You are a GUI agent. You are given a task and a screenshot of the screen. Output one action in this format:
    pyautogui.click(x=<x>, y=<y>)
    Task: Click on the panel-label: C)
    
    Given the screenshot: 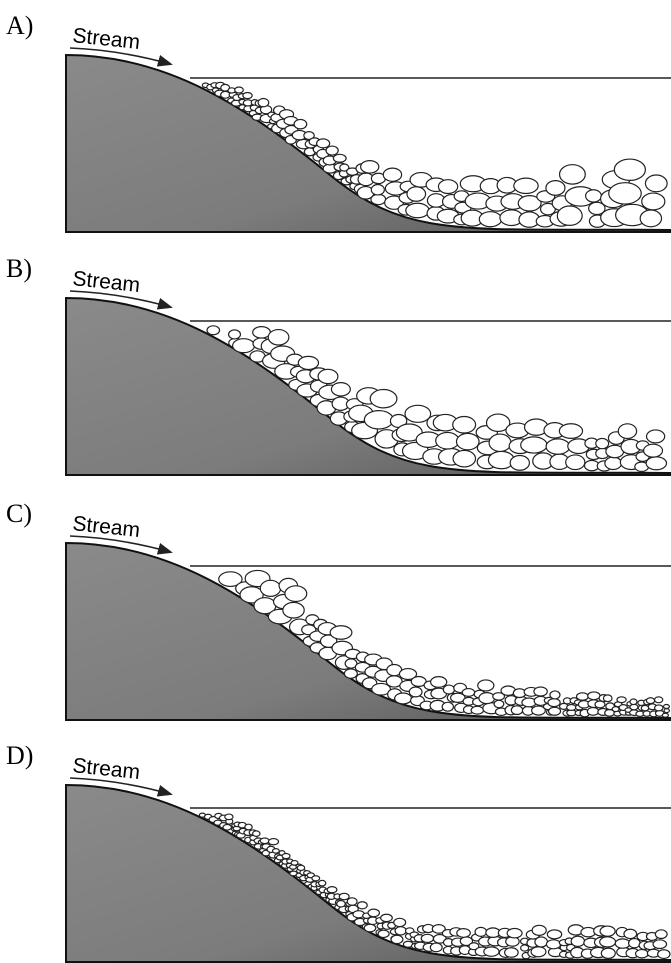 What is the action you would take?
    pyautogui.click(x=19, y=513)
    